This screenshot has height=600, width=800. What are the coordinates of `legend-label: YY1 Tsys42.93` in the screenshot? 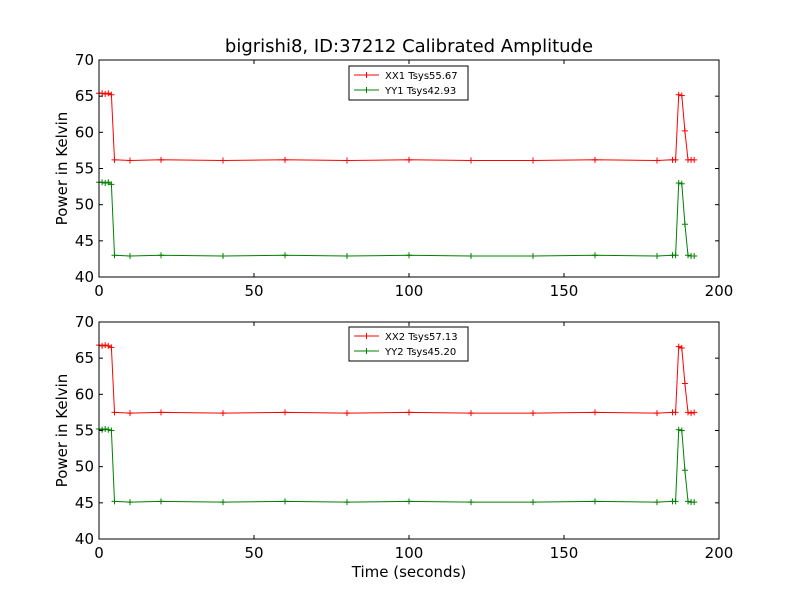 It's located at (420, 91).